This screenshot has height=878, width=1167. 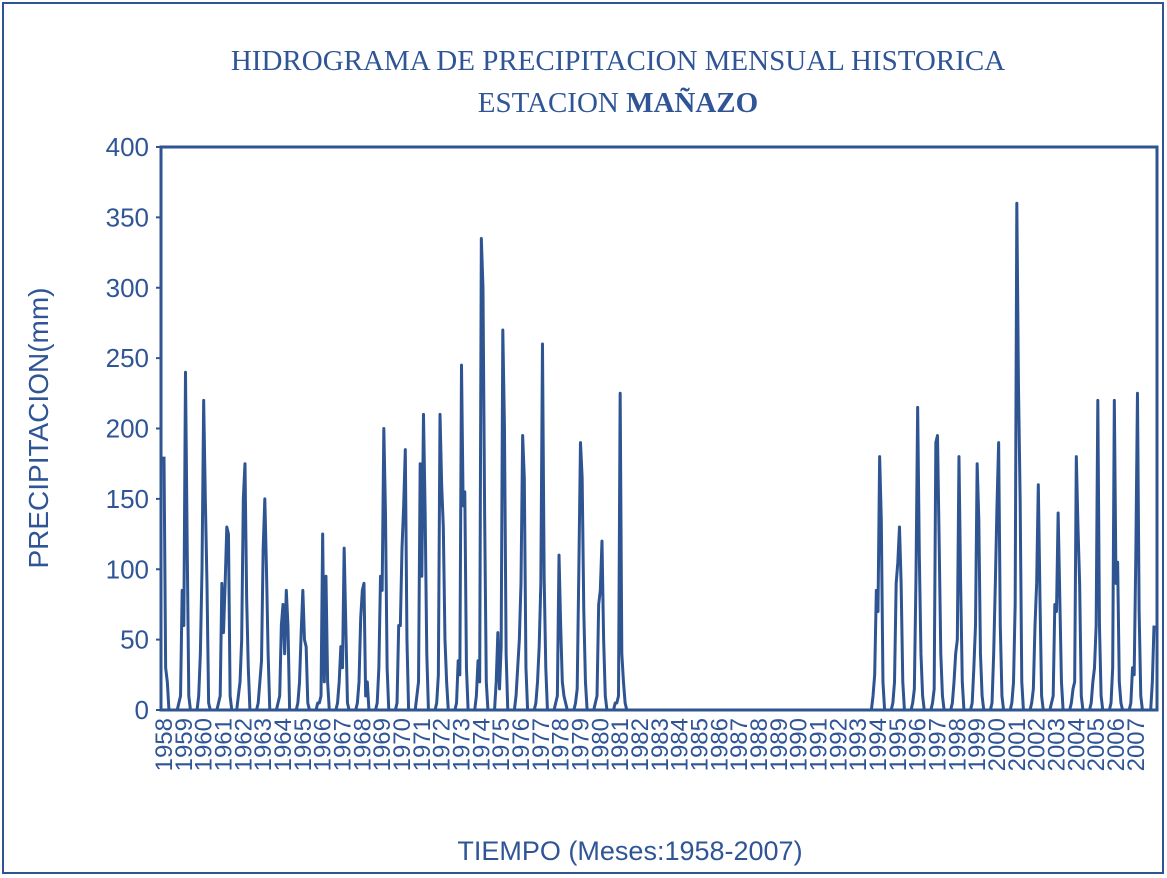 I want to click on x-tick-label: 1973, so click(x=461, y=744).